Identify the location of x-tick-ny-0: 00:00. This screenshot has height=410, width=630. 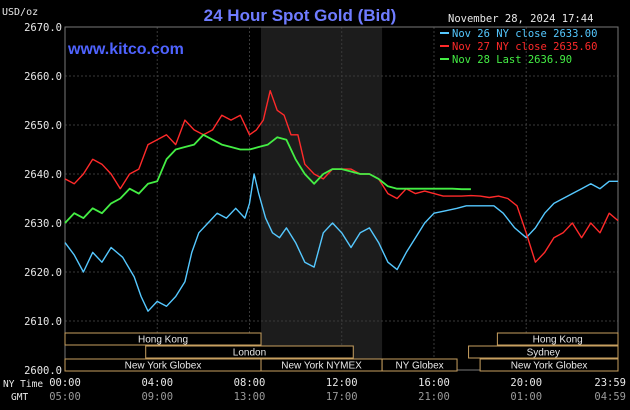
(65, 383).